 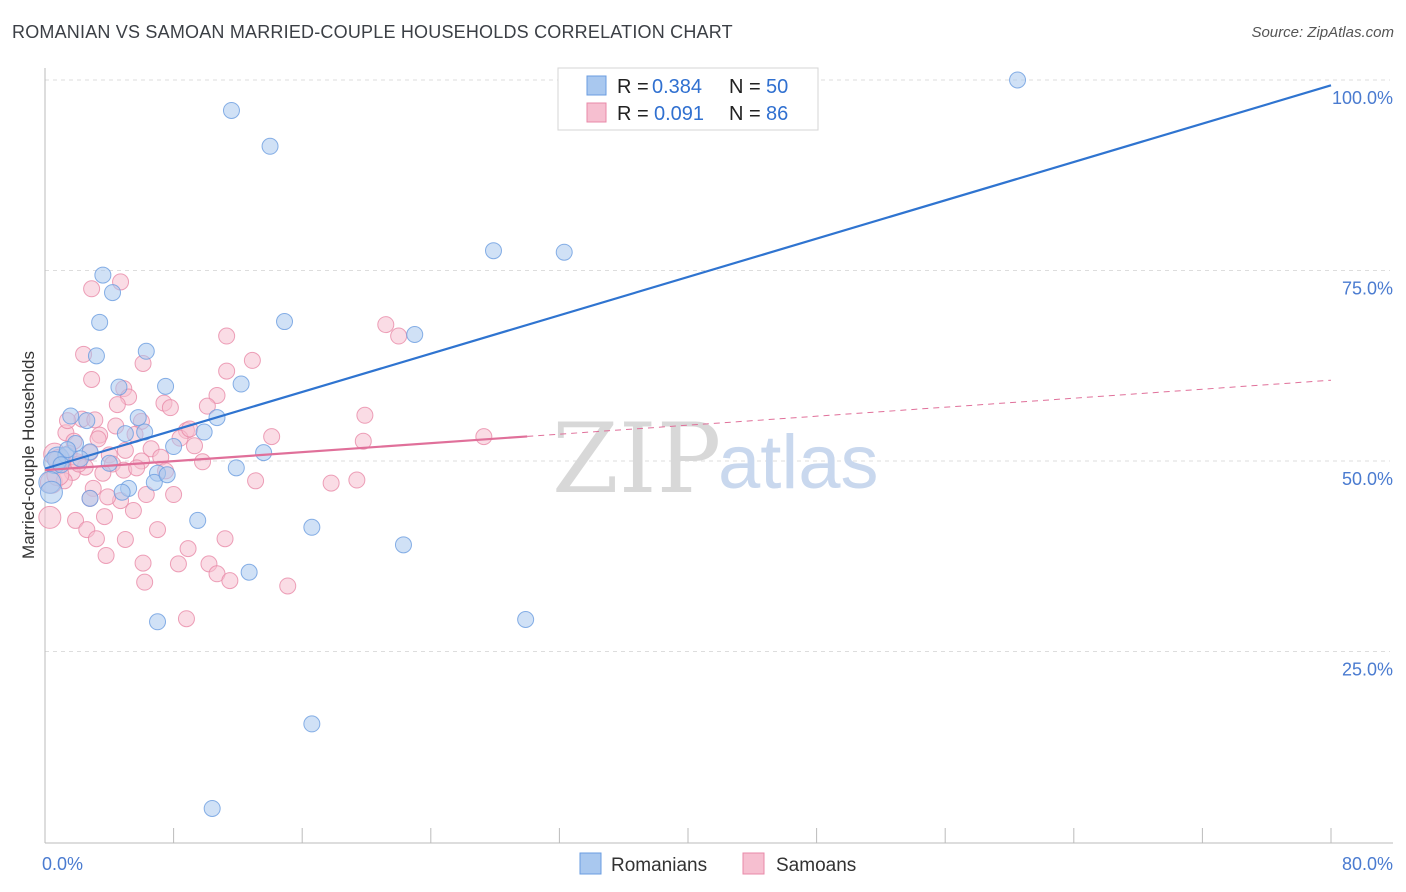 What do you see at coordinates (1322, 32) in the screenshot?
I see `source-credit: Source: ZipAtlas.com` at bounding box center [1322, 32].